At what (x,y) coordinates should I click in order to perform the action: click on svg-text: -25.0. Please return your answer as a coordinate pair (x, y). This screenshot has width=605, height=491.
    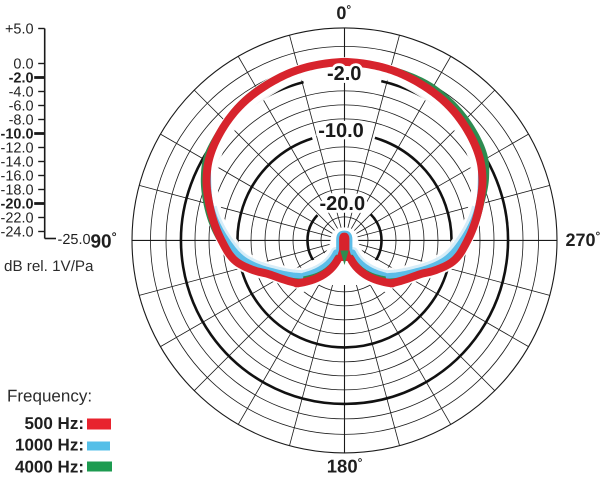
    Looking at the image, I should click on (74, 240).